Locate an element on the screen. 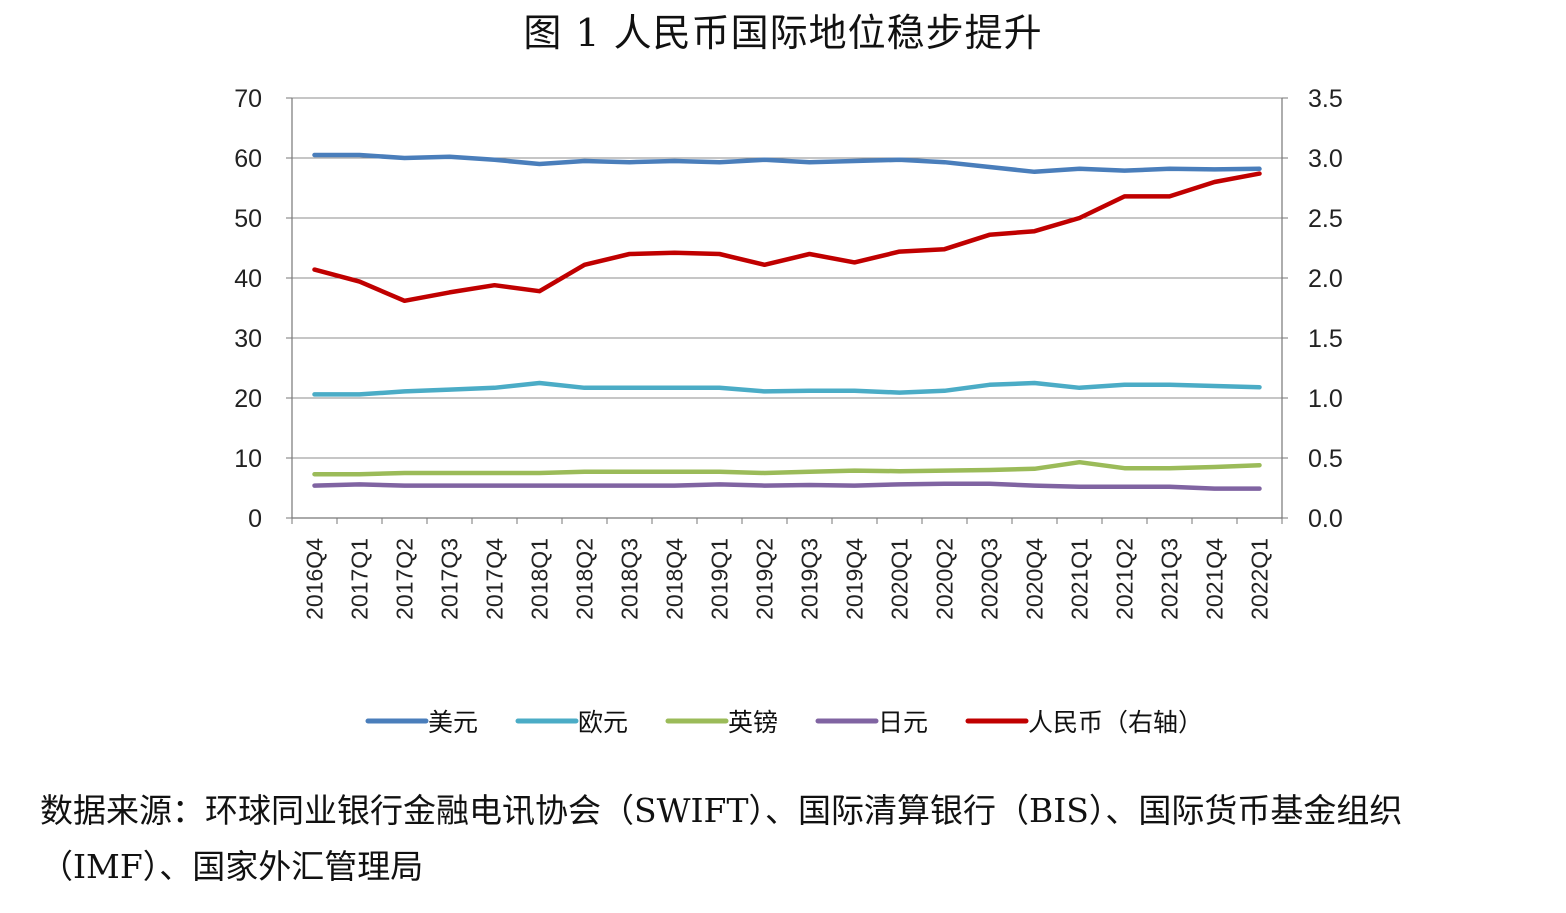 This screenshot has height=913, width=1566. y-right-tick-label: 0.5 is located at coordinates (1325, 459).